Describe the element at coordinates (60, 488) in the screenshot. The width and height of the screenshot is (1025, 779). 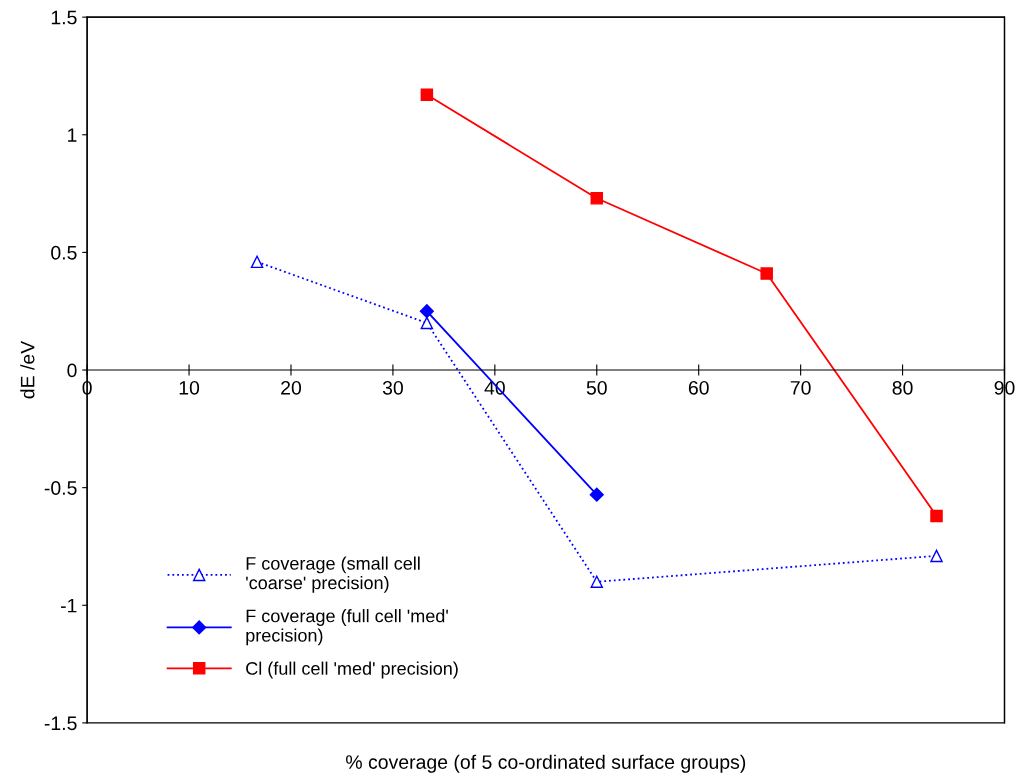
I see `y-tick-label: -0.5` at that location.